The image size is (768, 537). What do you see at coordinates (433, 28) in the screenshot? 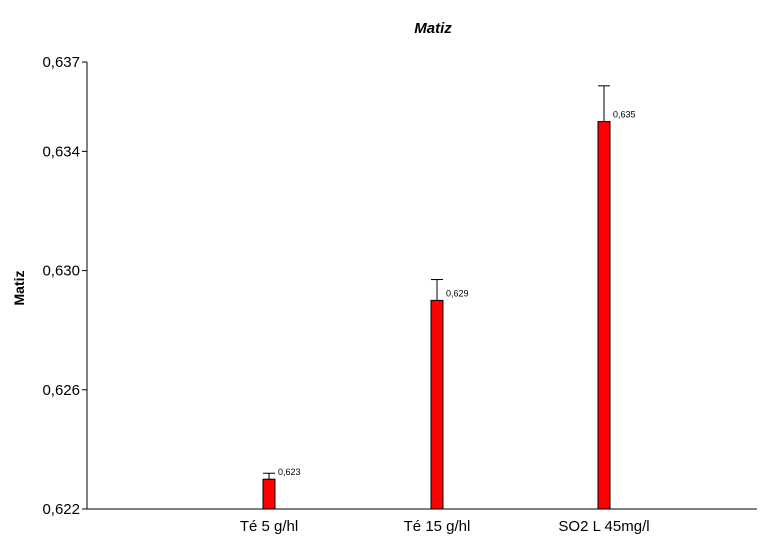
I see `chart-title: Matiz` at bounding box center [433, 28].